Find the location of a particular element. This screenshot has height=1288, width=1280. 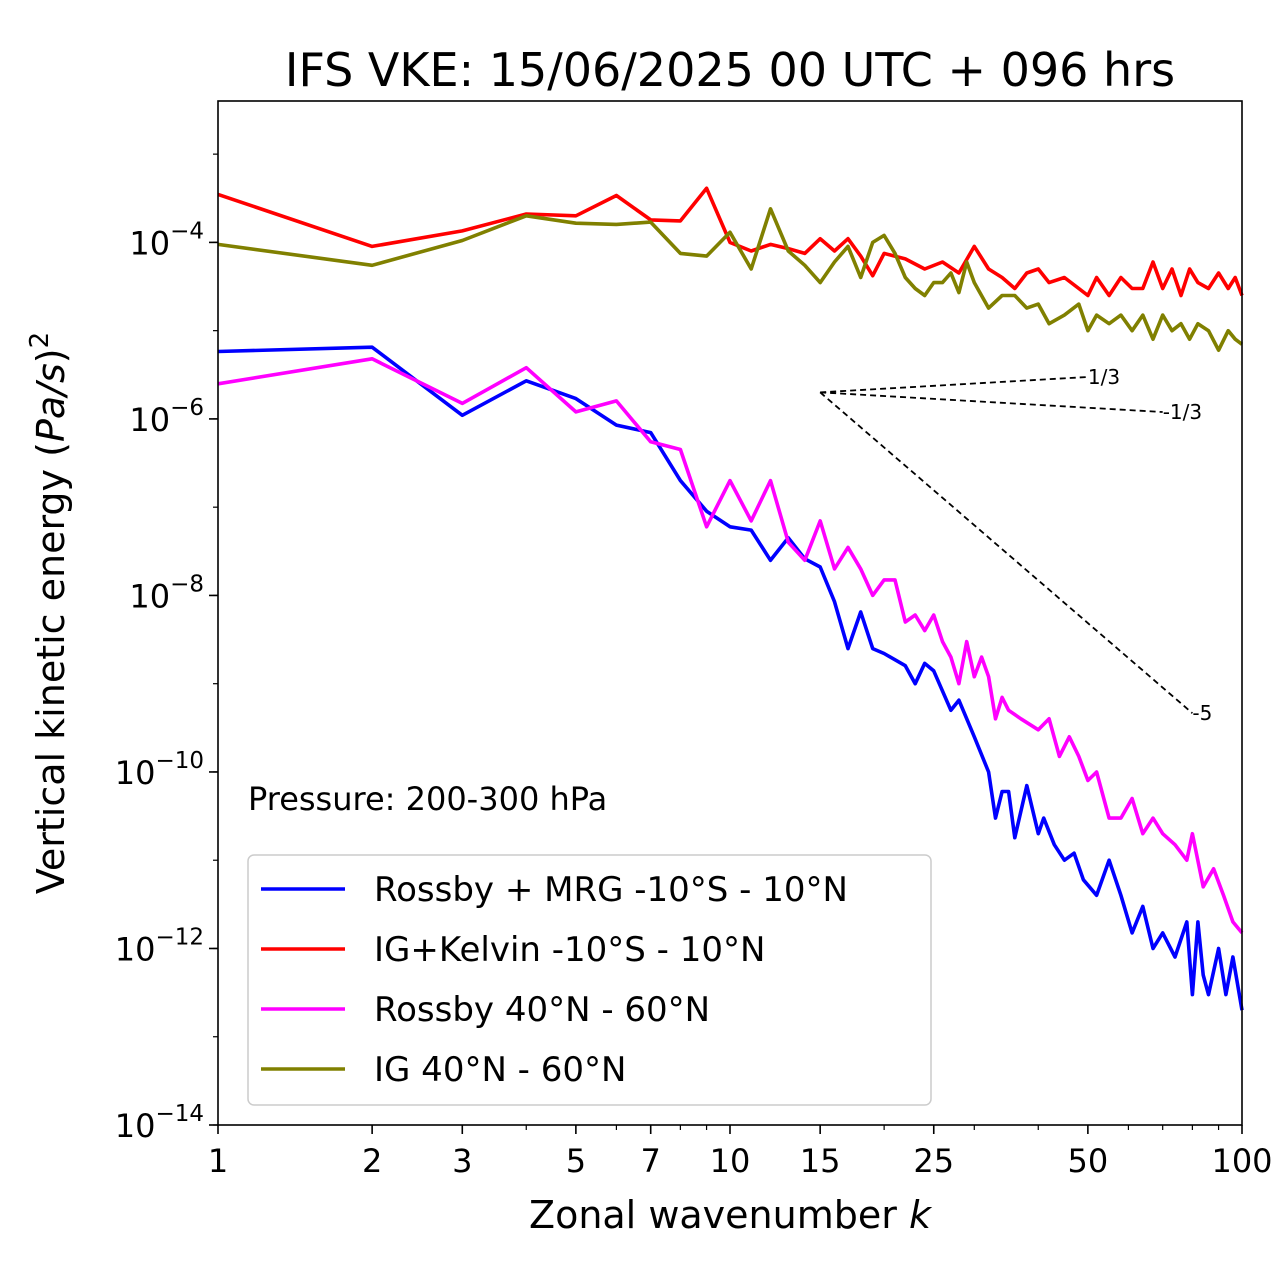

chart-title: IFS VKE: 15/06/2025 00 UTC + 096 hrs is located at coordinates (730, 70).